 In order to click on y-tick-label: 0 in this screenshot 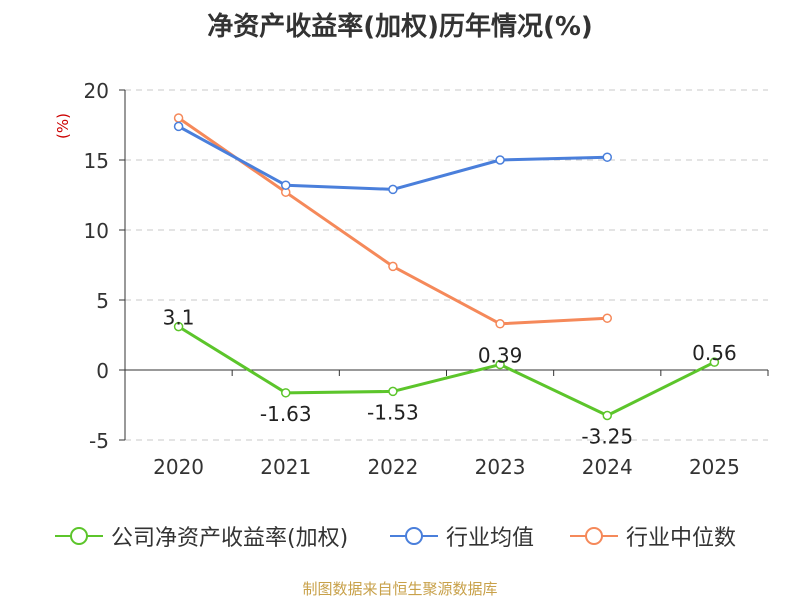, I will do `click(102, 371)`.